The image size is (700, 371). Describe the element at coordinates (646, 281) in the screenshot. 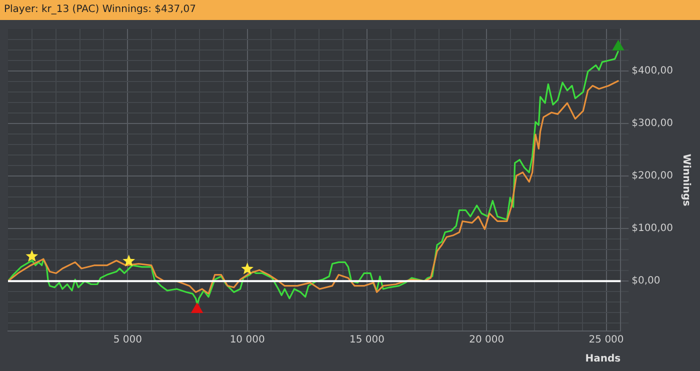

I see `y-tick-label: $0,00` at that location.